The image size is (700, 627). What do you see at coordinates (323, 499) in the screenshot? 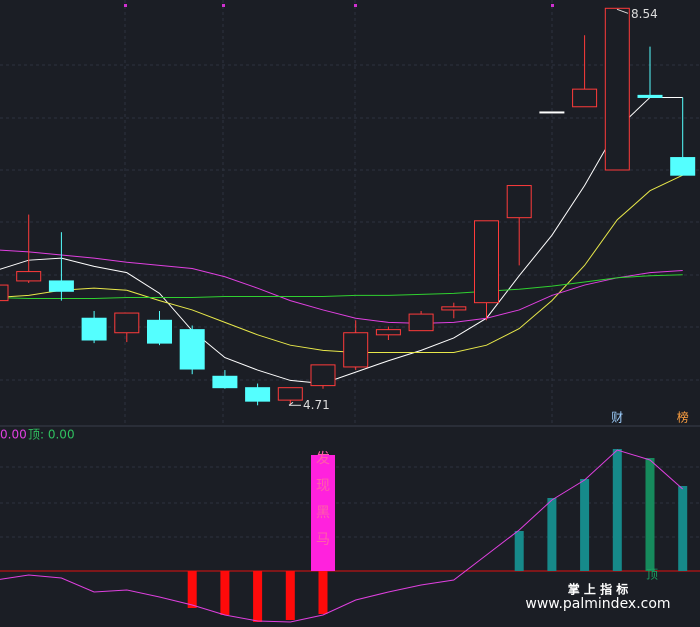
I see `signal-text: 发现黑马` at bounding box center [323, 499].